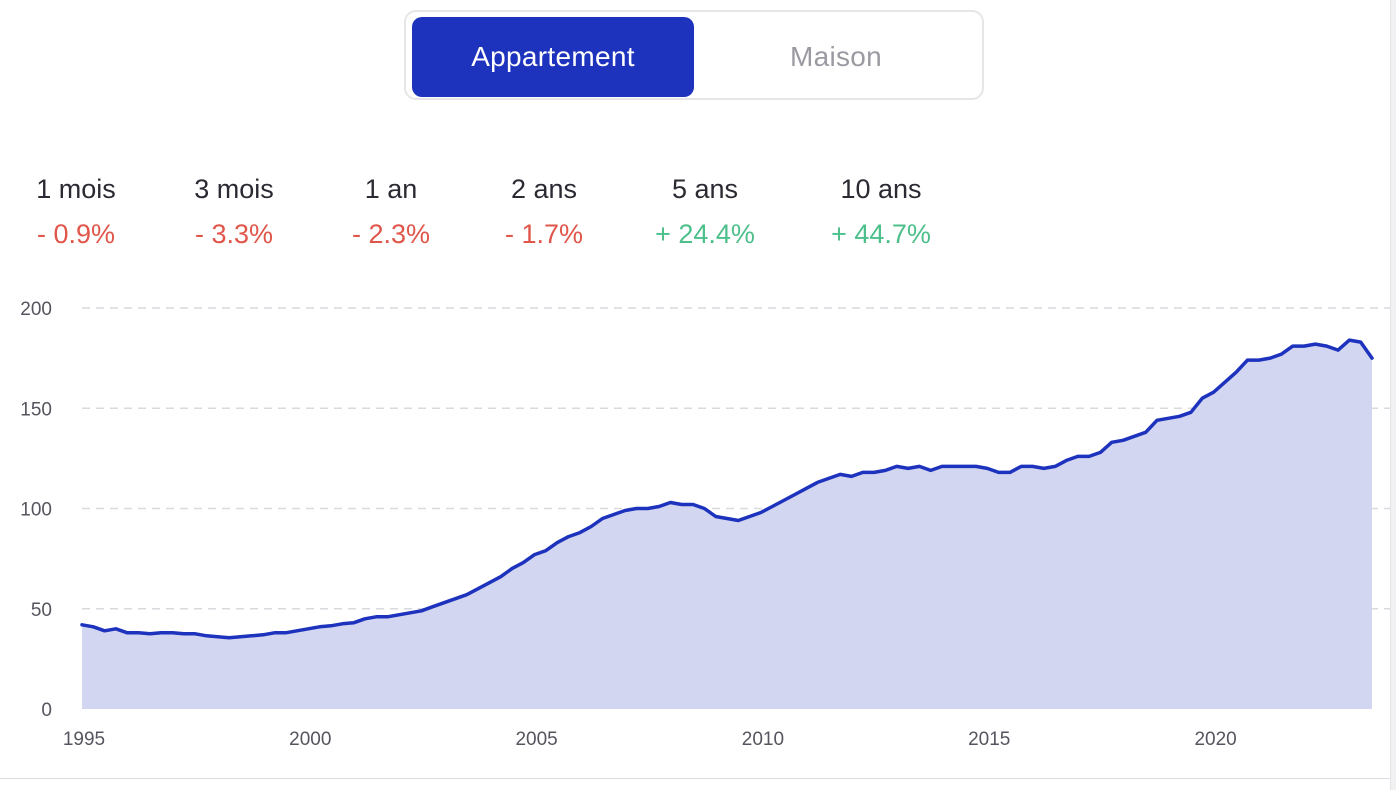 The width and height of the screenshot is (1396, 790). What do you see at coordinates (41, 610) in the screenshot?
I see `y-tick-label: 50` at bounding box center [41, 610].